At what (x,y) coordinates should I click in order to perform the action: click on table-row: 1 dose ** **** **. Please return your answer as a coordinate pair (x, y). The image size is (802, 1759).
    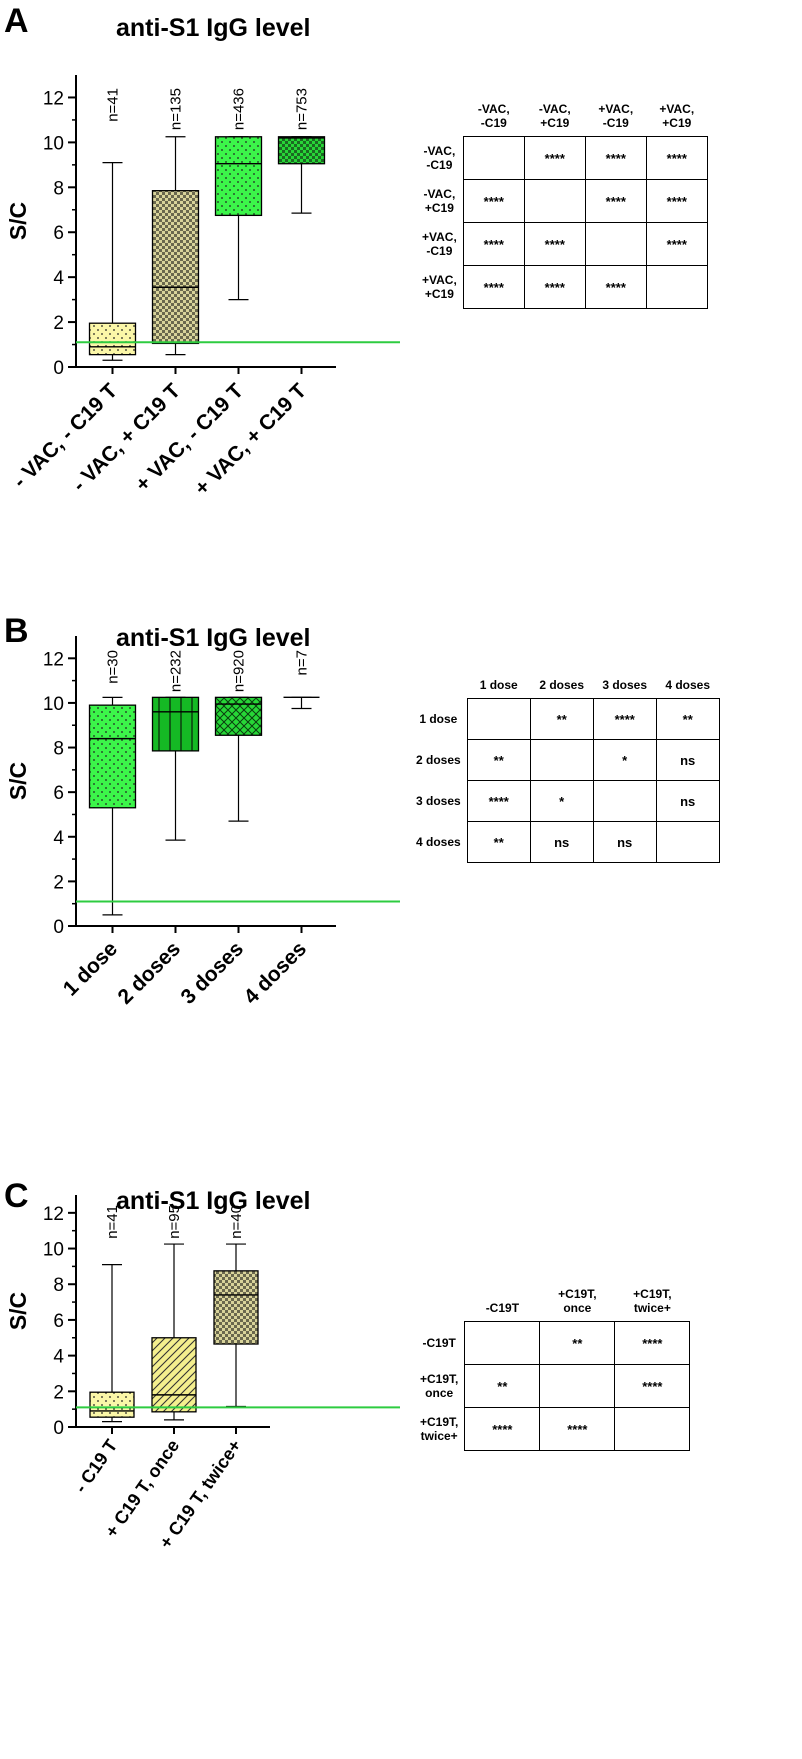
    Looking at the image, I should click on (567, 719).